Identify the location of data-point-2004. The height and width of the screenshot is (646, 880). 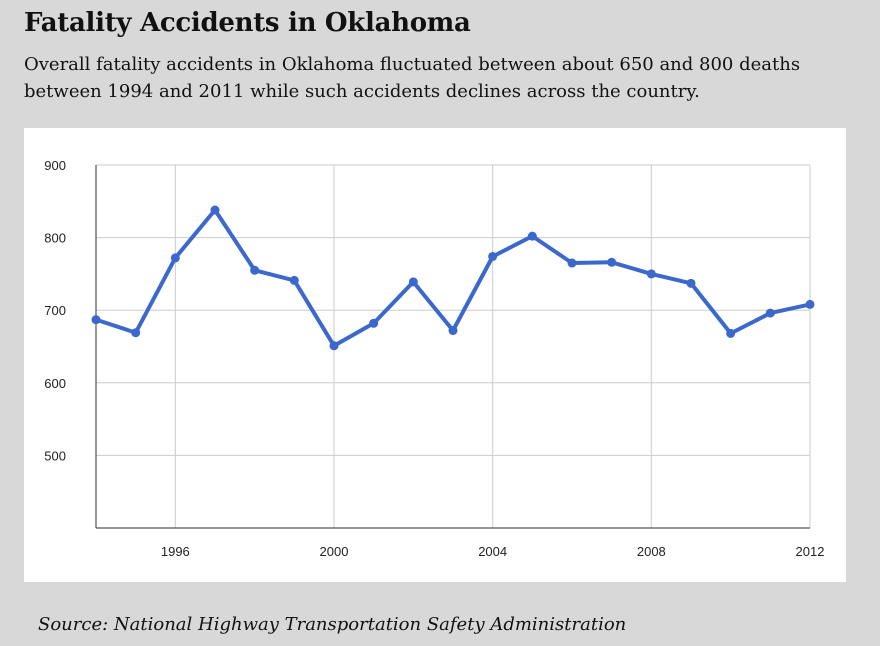
(493, 256).